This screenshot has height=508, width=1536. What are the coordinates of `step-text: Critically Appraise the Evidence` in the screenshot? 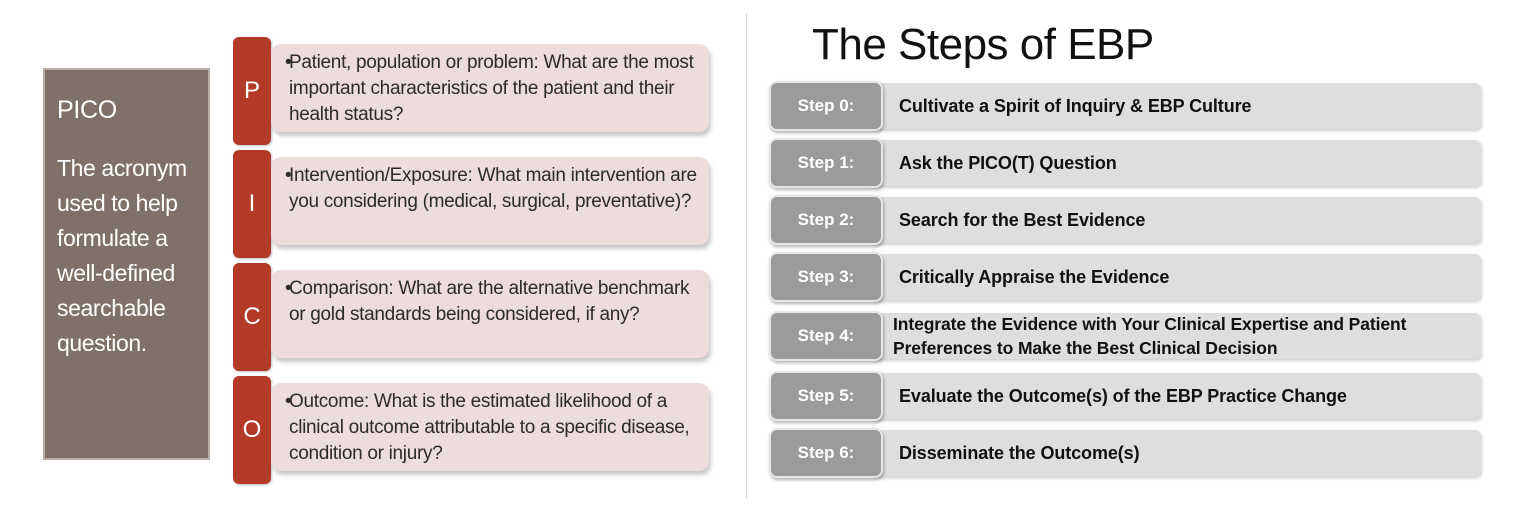 It's located at (1034, 276).